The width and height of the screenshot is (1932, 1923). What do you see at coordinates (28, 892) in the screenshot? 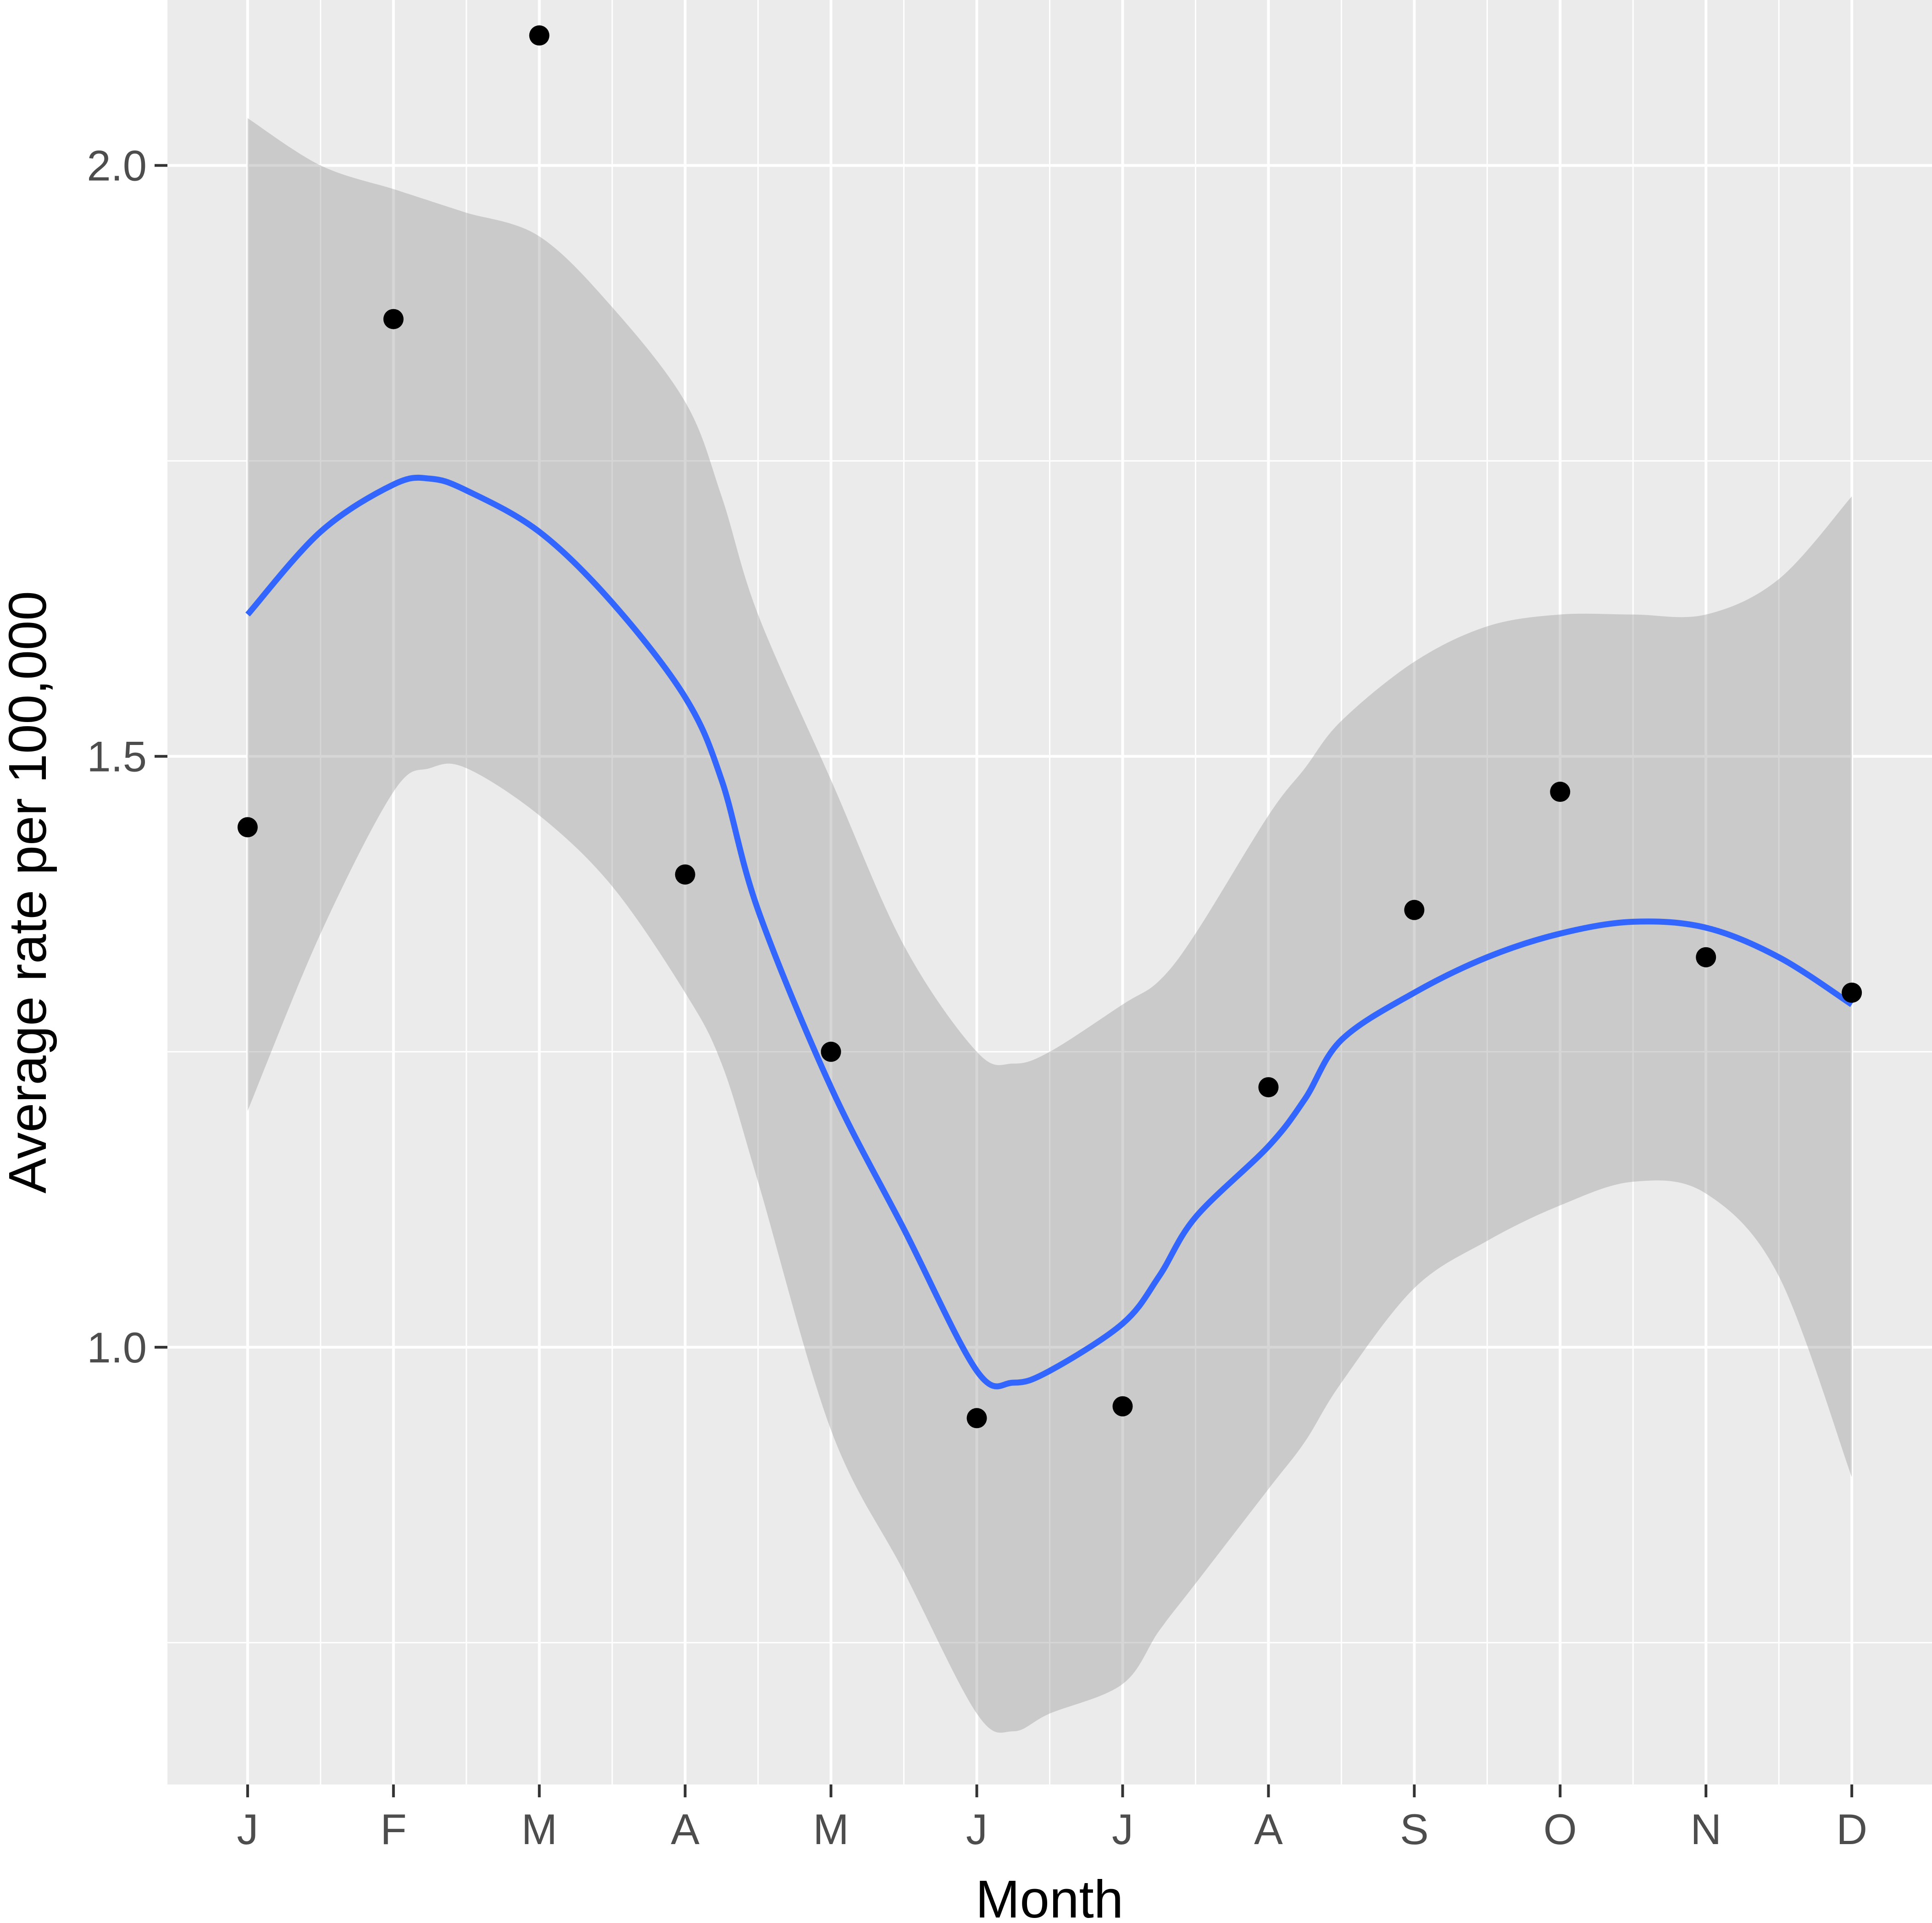
I see `y-axis-title: Average rate per 100,000` at bounding box center [28, 892].